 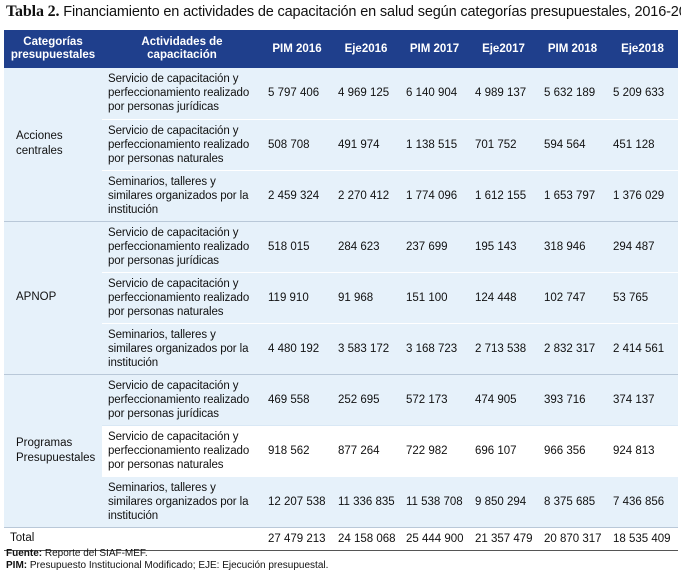 What do you see at coordinates (24, 553) in the screenshot?
I see `source-label: Fuente:` at bounding box center [24, 553].